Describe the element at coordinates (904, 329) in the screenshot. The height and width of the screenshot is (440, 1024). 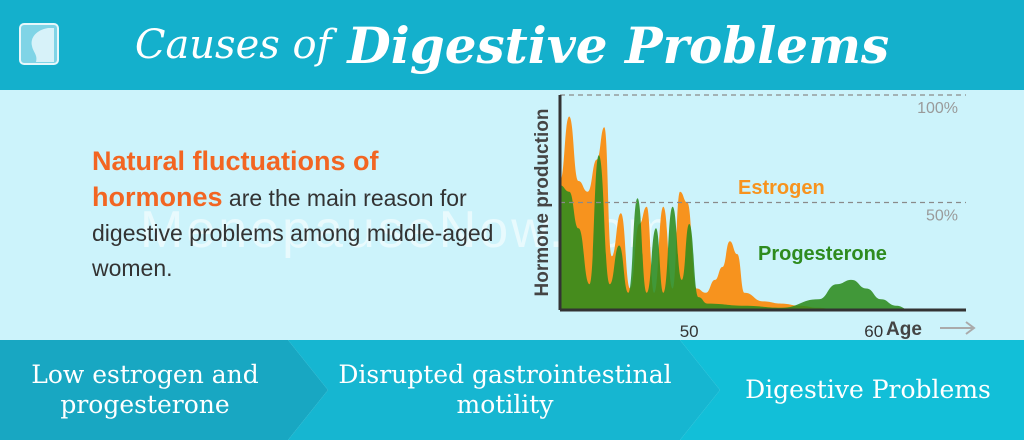
I see `x-axis-label: Age` at that location.